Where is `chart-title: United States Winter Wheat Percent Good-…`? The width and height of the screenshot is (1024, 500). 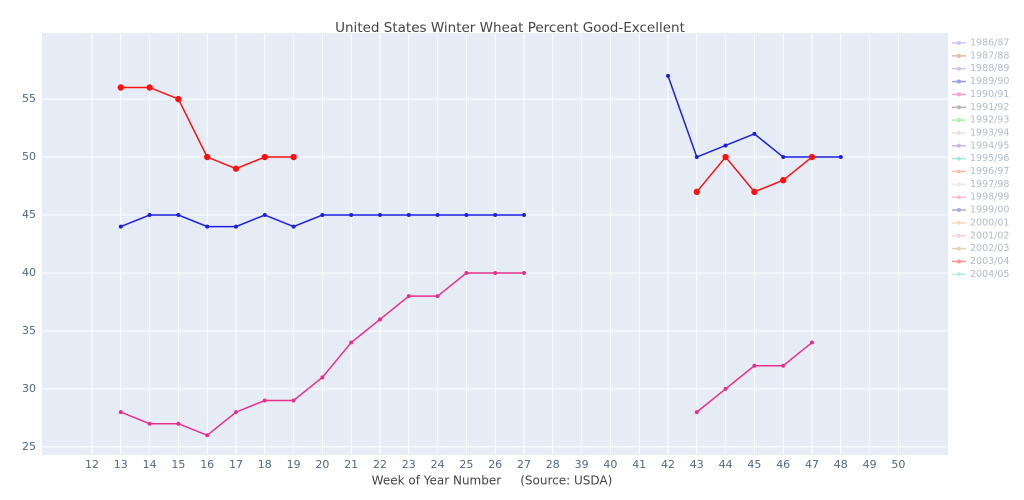
chart-title: United States Winter Wheat Percent Good-… is located at coordinates (510, 28).